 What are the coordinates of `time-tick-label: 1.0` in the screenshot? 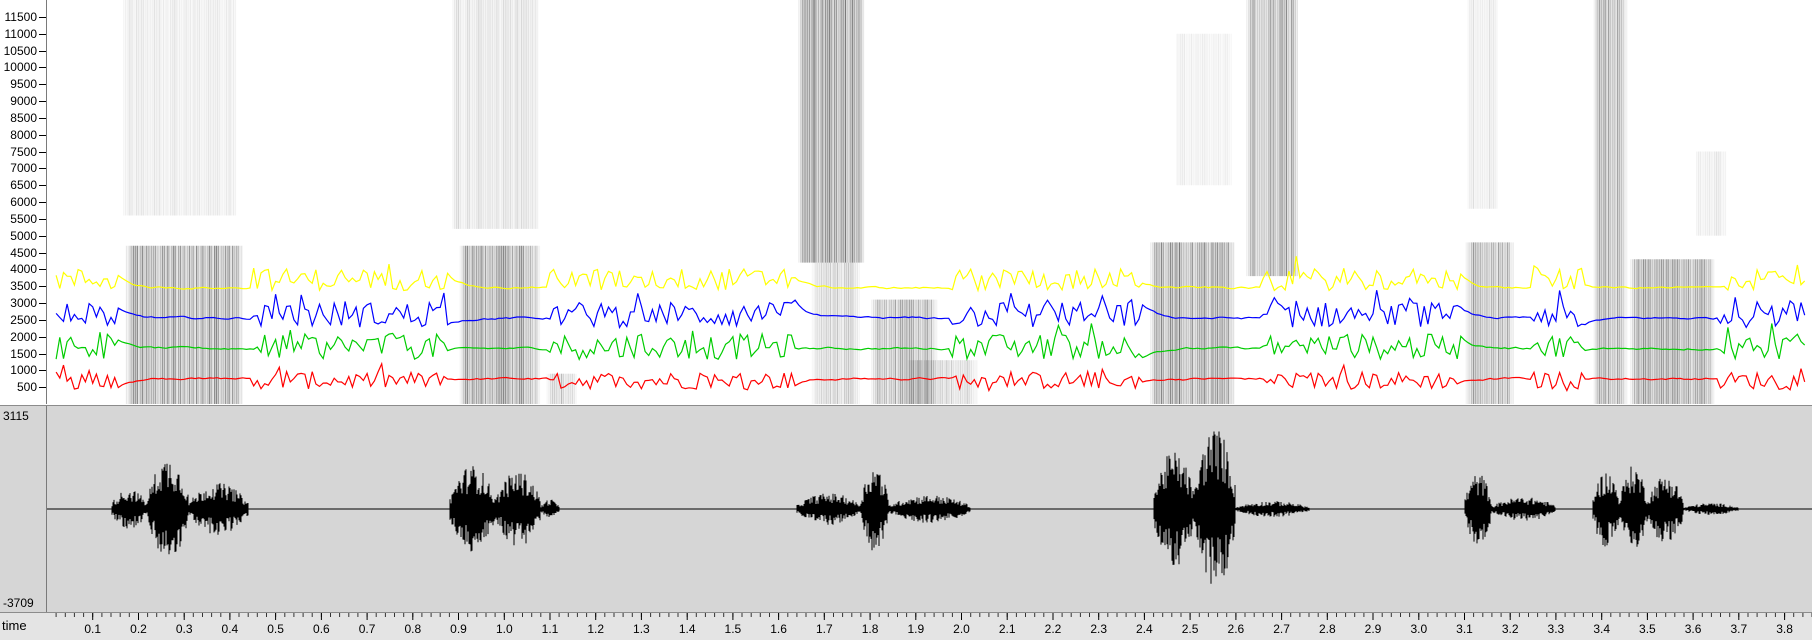 It's located at (504, 629).